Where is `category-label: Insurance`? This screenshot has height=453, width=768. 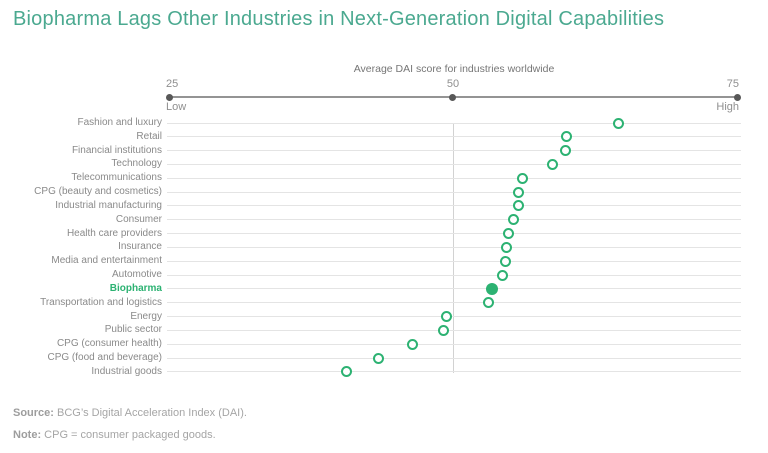 category-label: Insurance is located at coordinates (140, 247).